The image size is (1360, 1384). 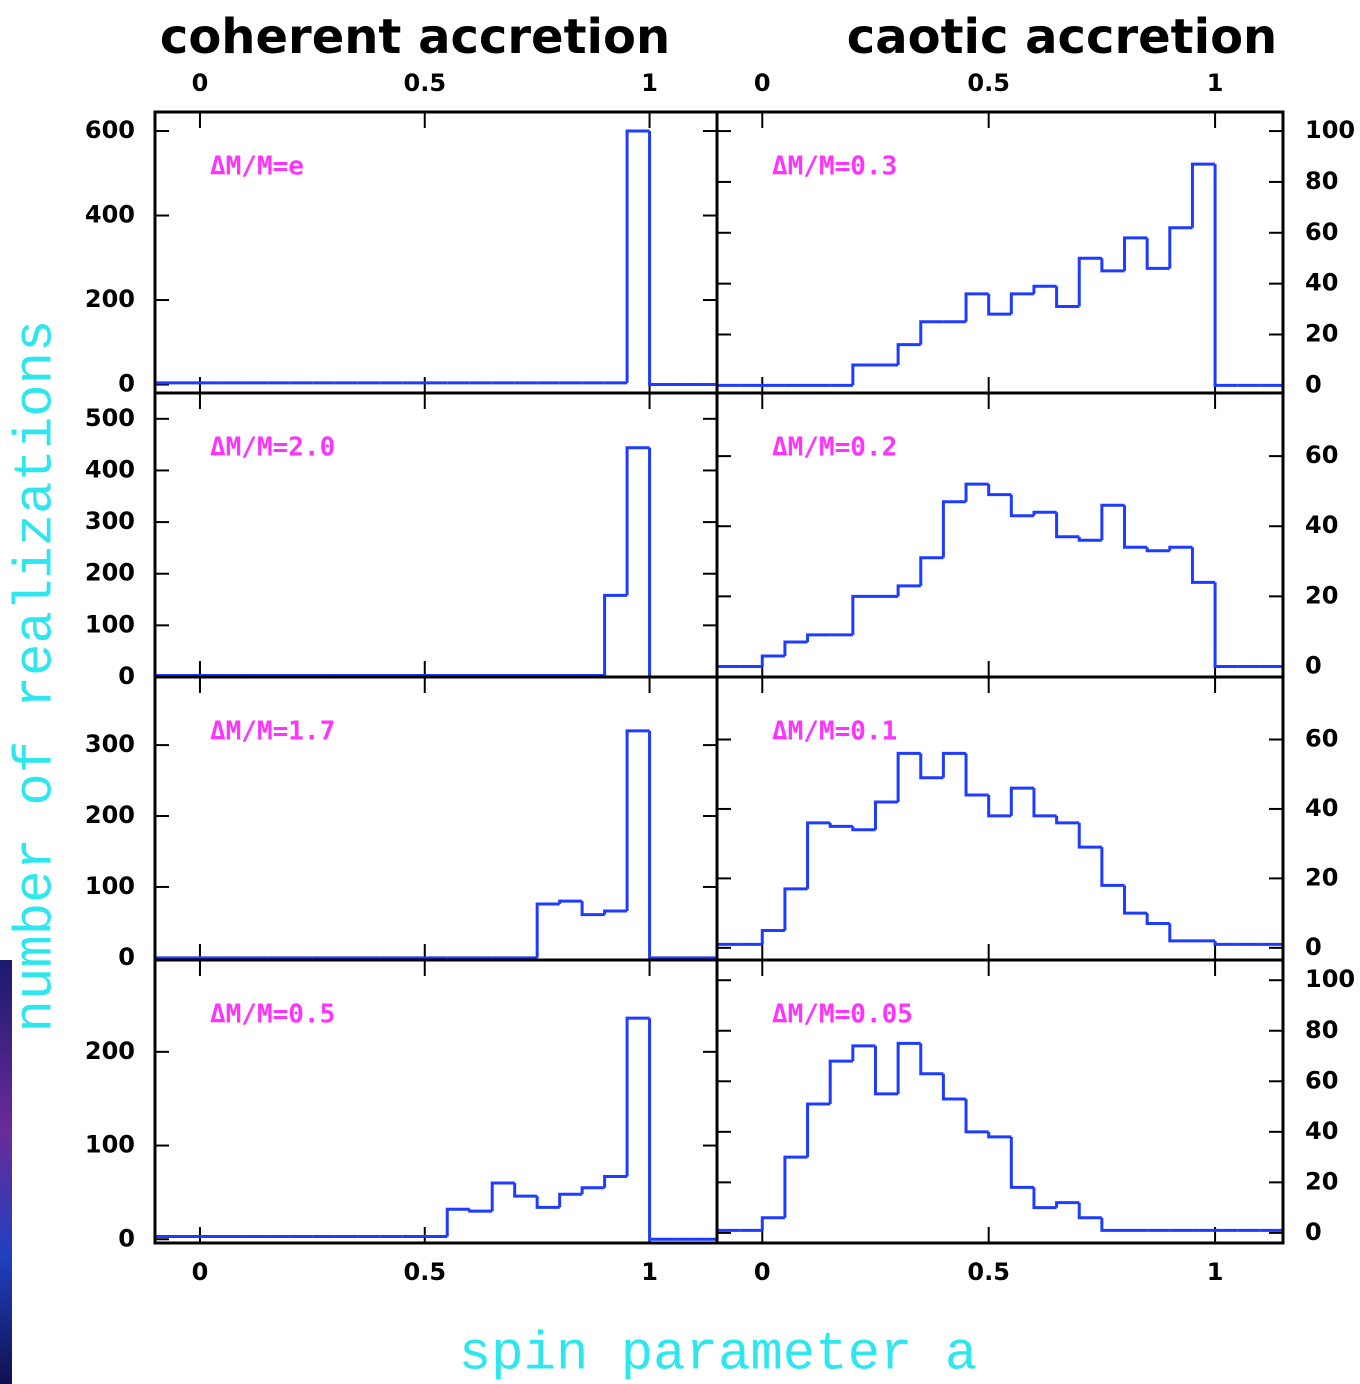 I want to click on x-axis-label: spin parameter a, so click(x=718, y=1354).